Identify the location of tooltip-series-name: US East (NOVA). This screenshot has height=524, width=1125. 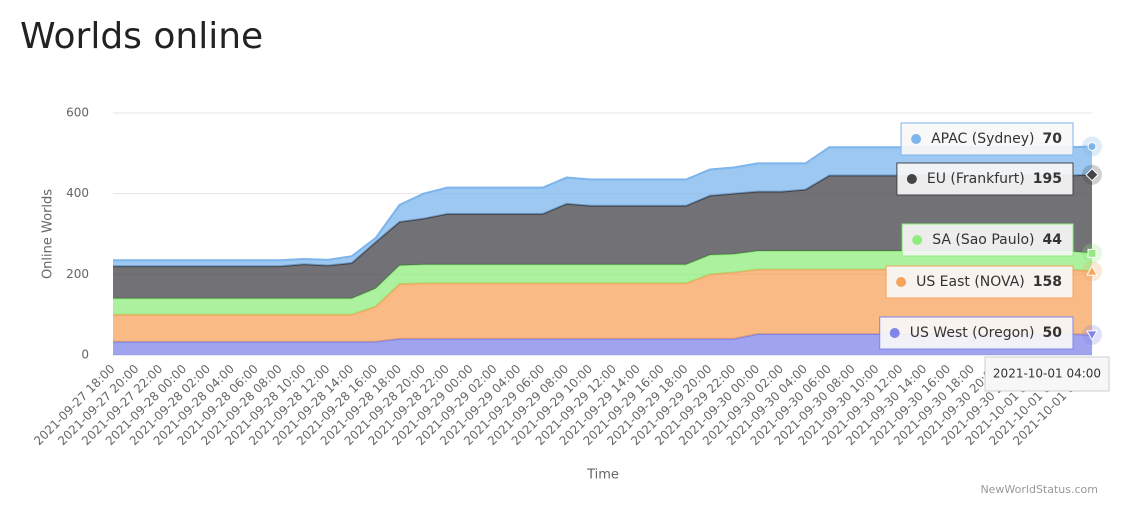
(970, 282).